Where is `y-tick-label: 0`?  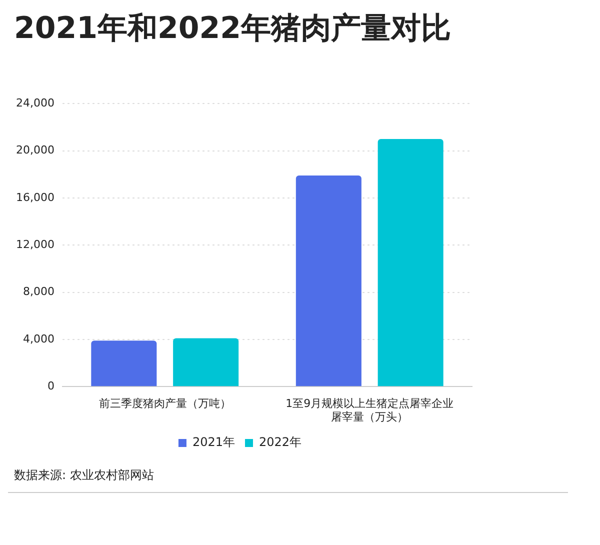
y-tick-label: 0 is located at coordinates (50, 385).